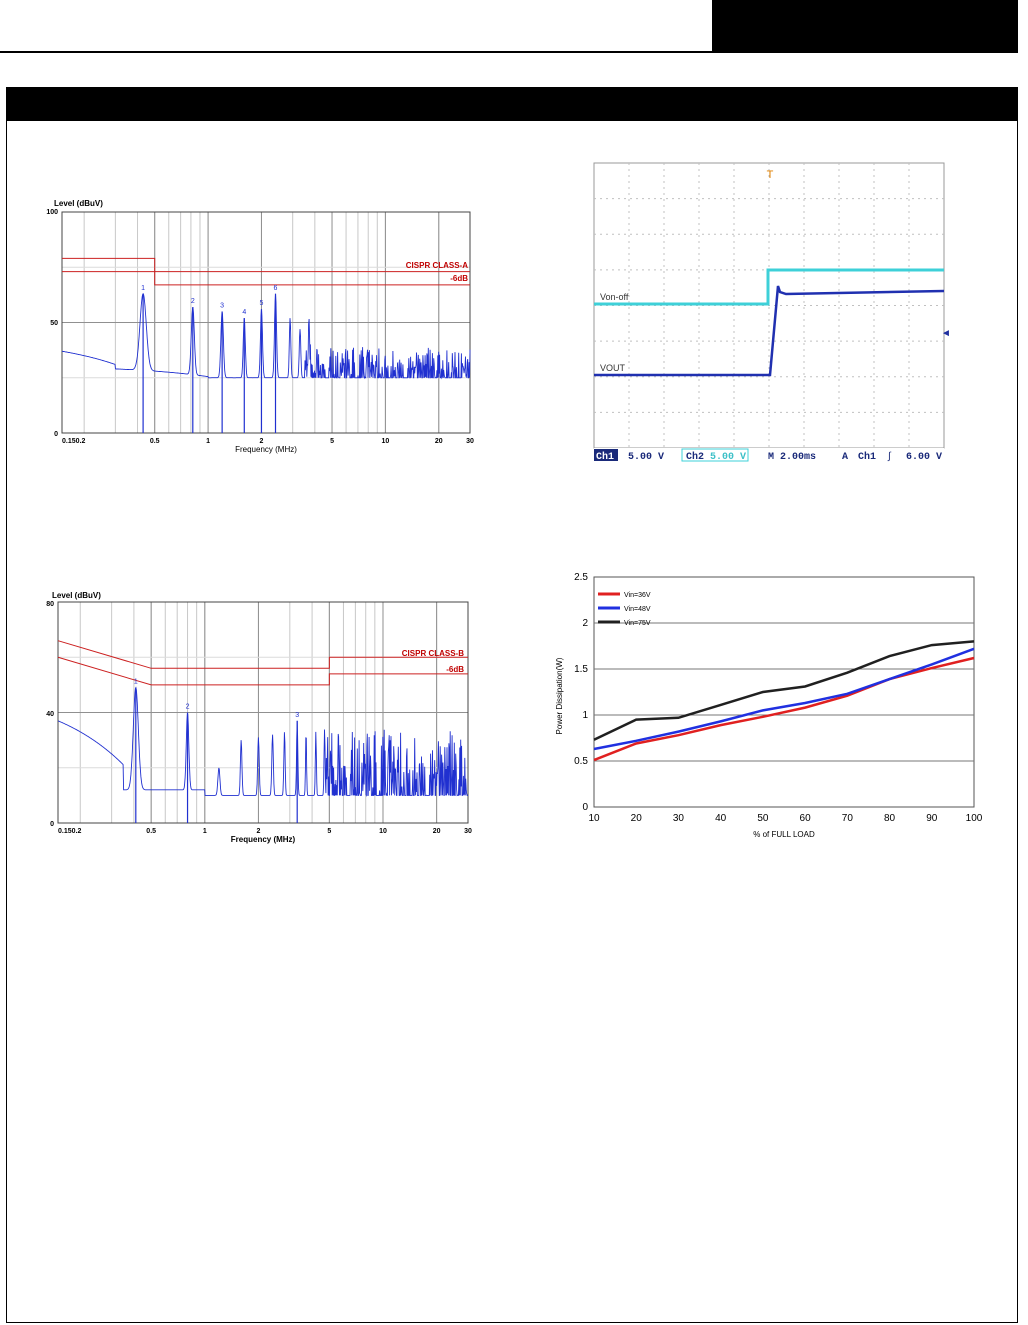 The height and width of the screenshot is (1325, 1028). Describe the element at coordinates (889, 456) in the screenshot. I see `trigger-slope-icon: ∫` at that location.